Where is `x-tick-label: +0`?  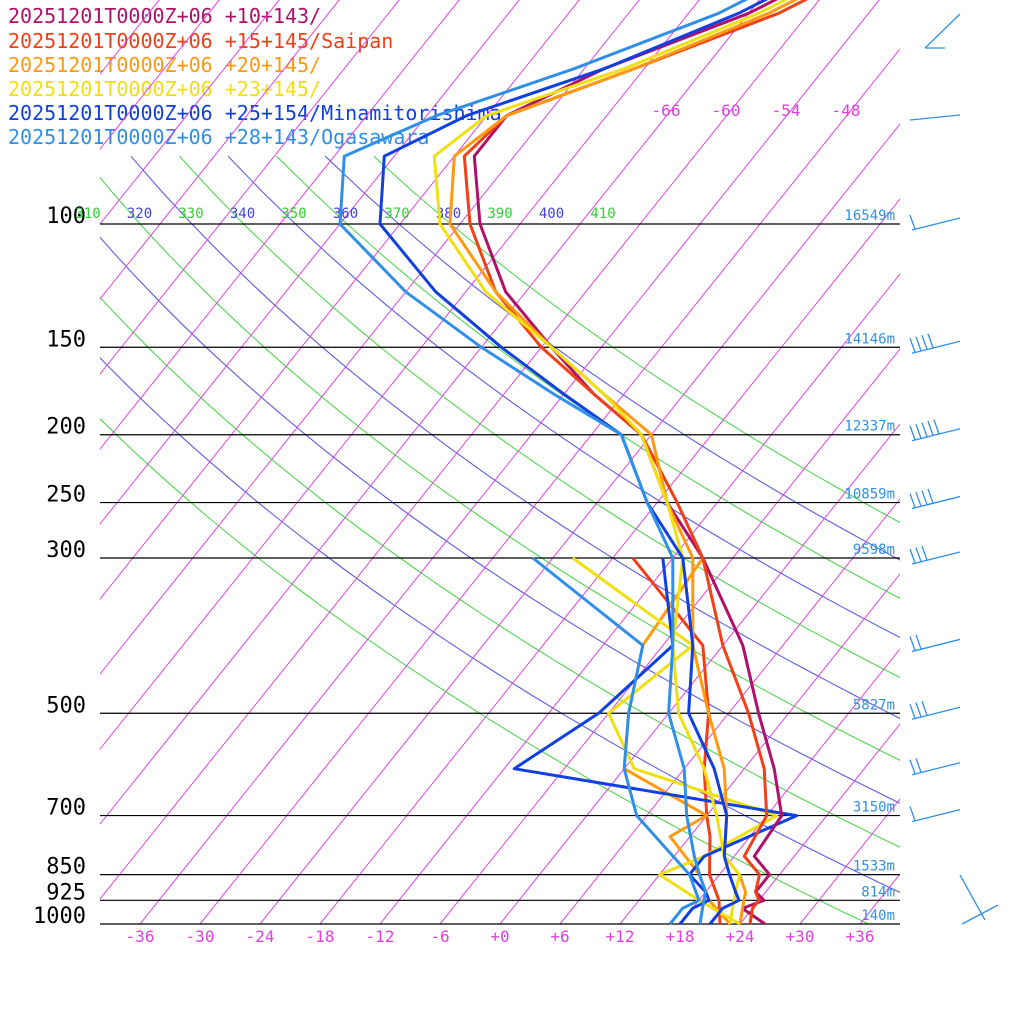
x-tick-label: +0 is located at coordinates (499, 936).